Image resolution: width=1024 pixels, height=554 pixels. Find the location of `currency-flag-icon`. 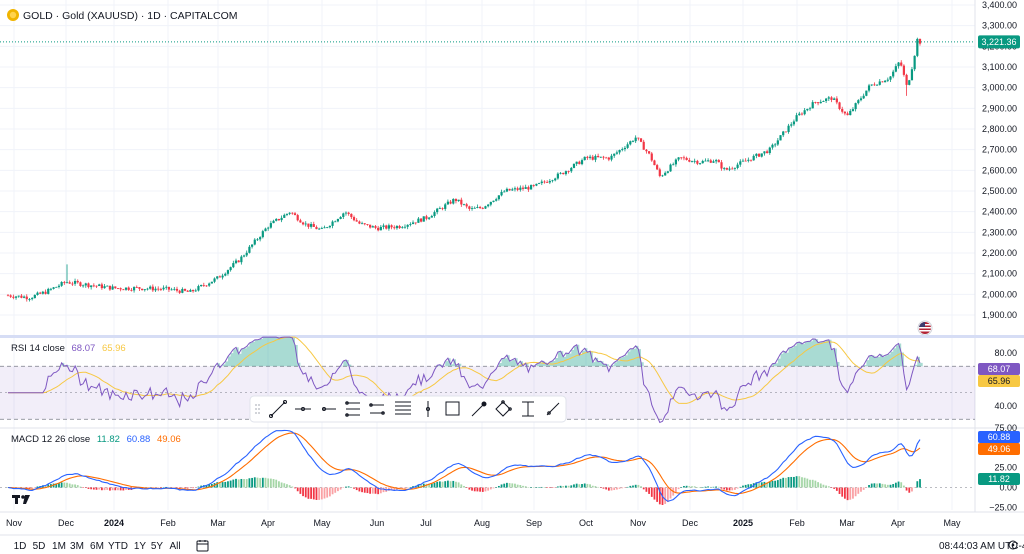

currency-flag-icon is located at coordinates (925, 328).